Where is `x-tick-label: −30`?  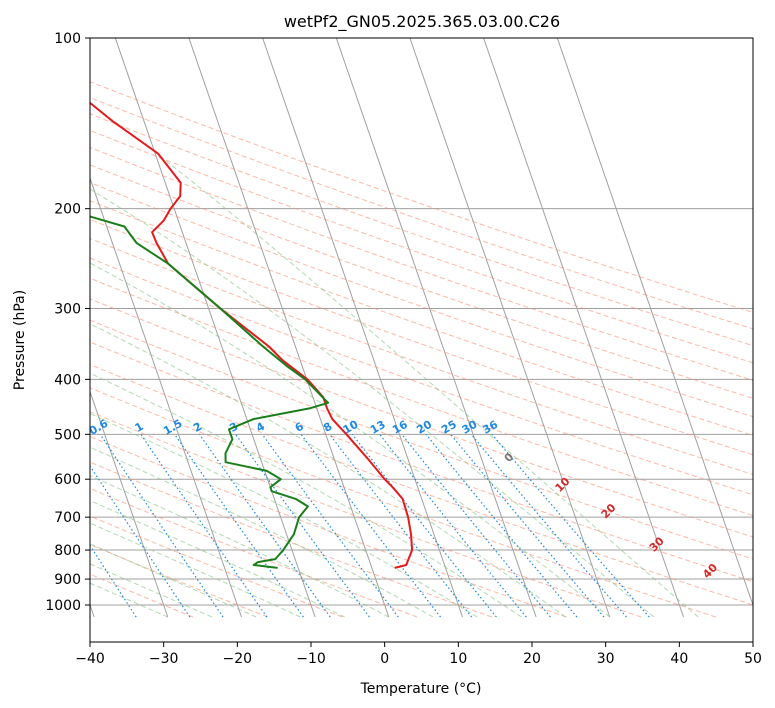 x-tick-label: −30 is located at coordinates (164, 659).